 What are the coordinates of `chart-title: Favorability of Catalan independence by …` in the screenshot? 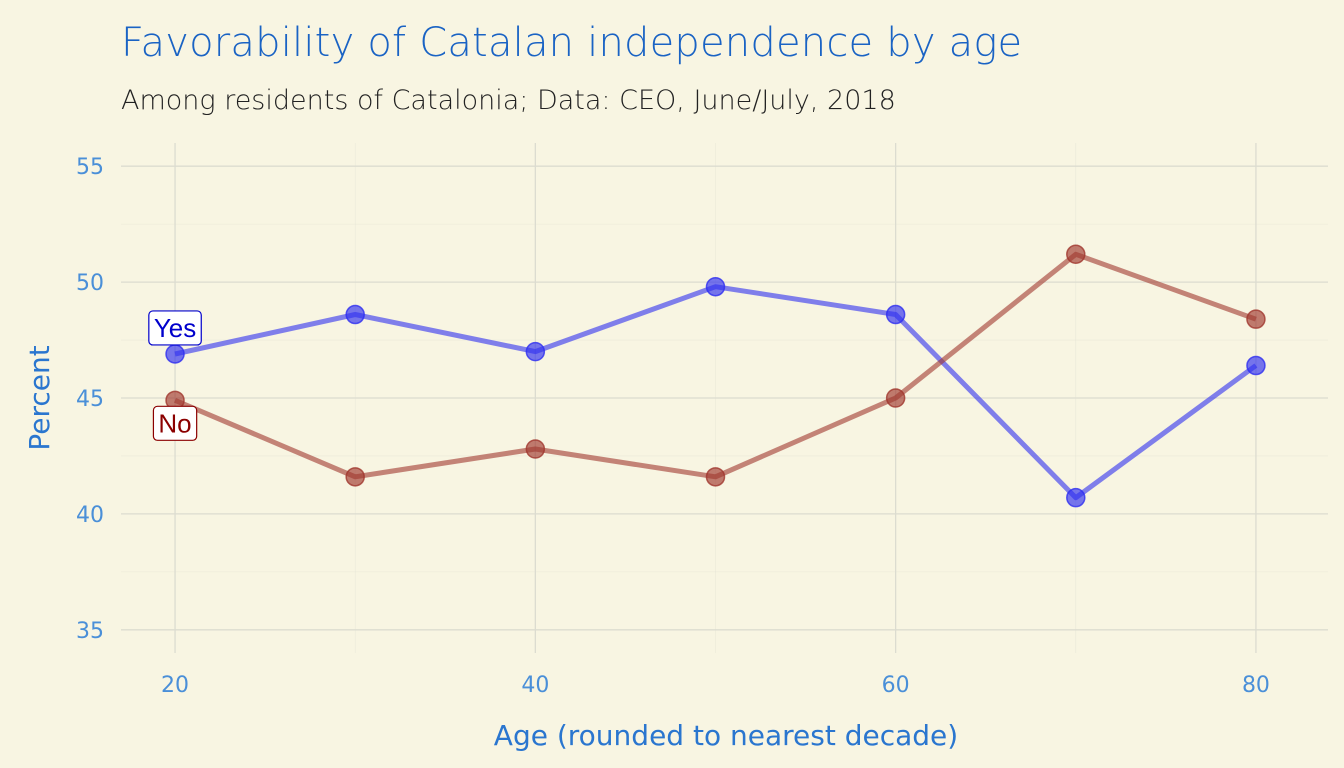 It's located at (572, 43).